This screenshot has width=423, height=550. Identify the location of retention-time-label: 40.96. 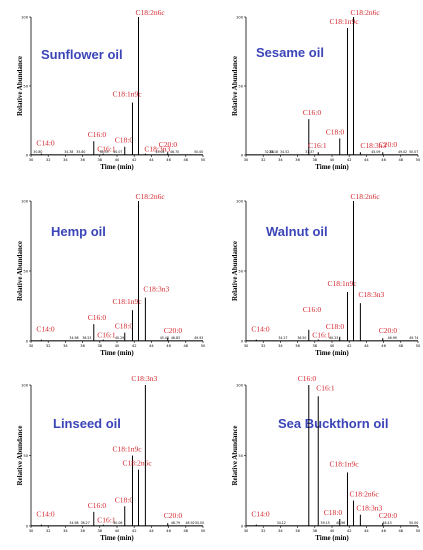
(340, 523).